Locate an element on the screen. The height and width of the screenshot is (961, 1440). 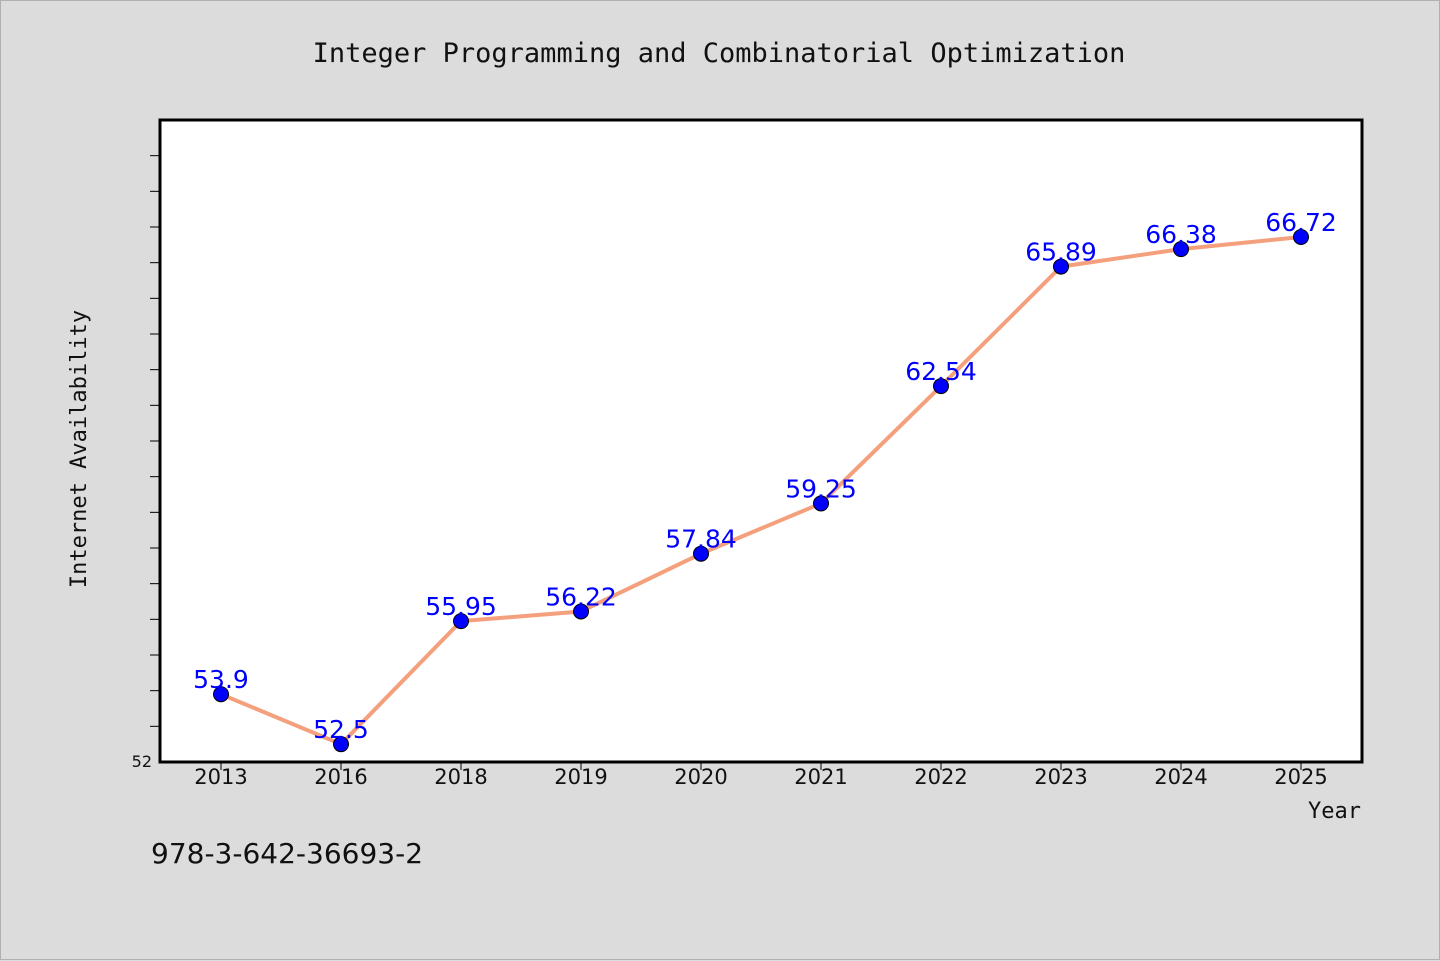
x-tick-label: 2013 is located at coordinates (220, 777).